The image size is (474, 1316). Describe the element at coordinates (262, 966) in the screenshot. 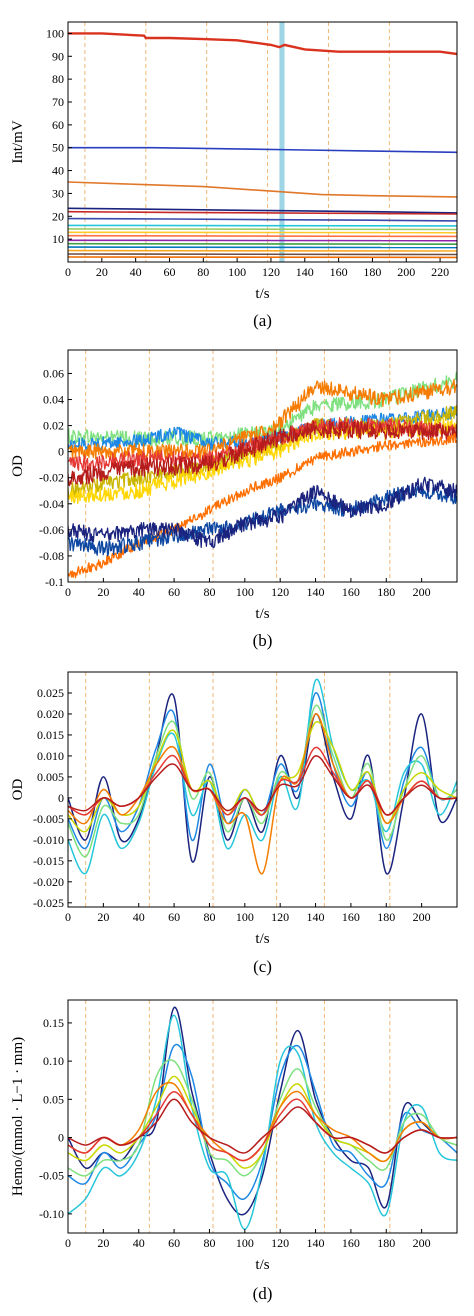

I see `panel-label-2: (c)` at that location.